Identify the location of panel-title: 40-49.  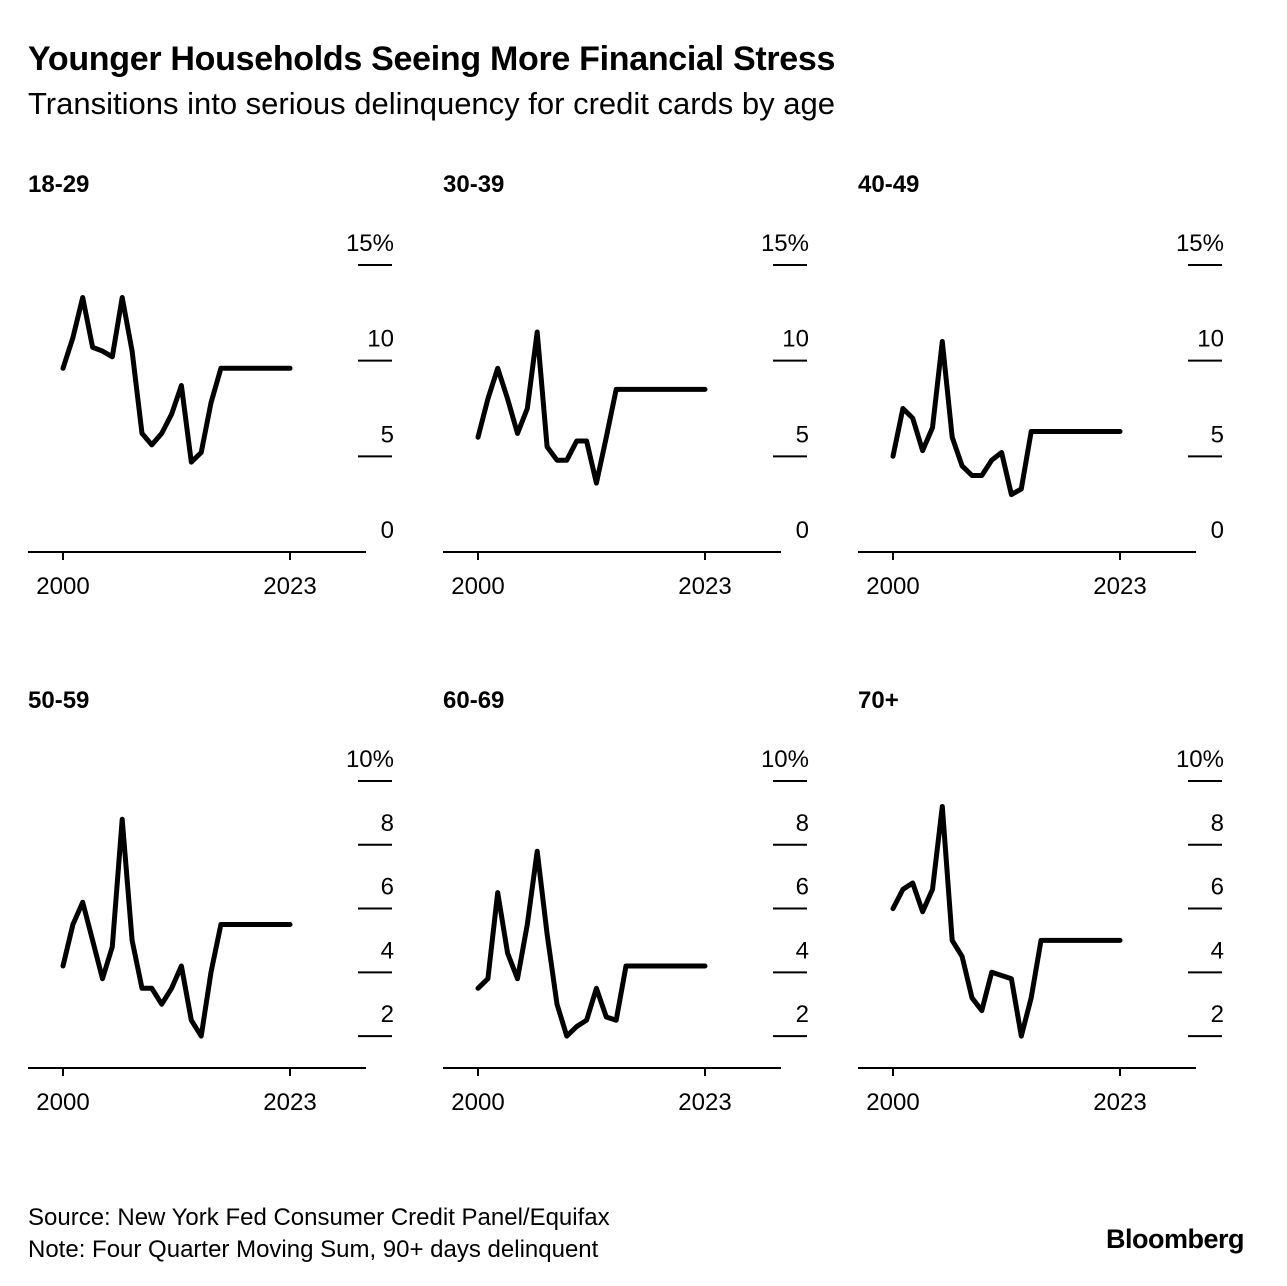
(888, 184).